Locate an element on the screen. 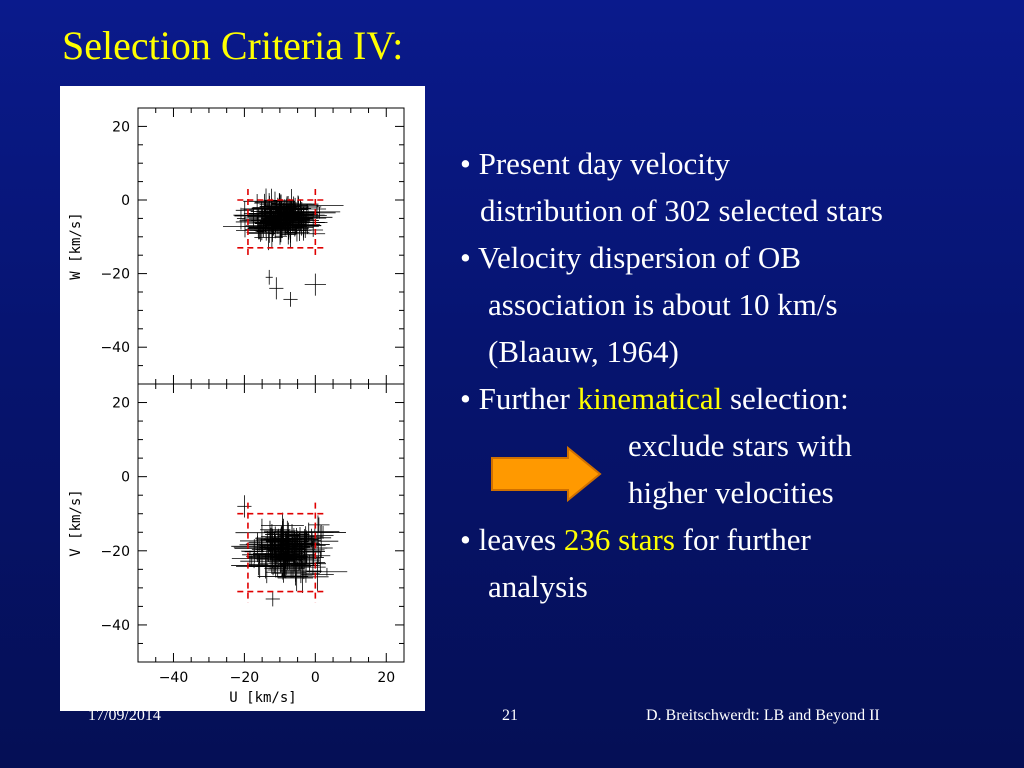  panel-top-ytick-label: −20 is located at coordinates (115, 275).